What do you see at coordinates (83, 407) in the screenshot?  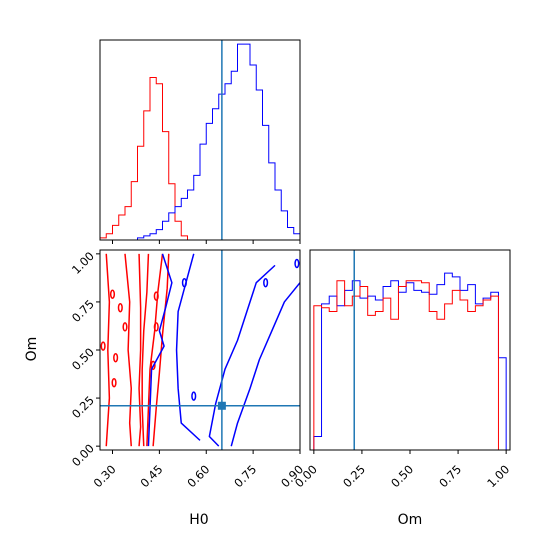 I see `om-tick-label-1: 0.25` at bounding box center [83, 407].